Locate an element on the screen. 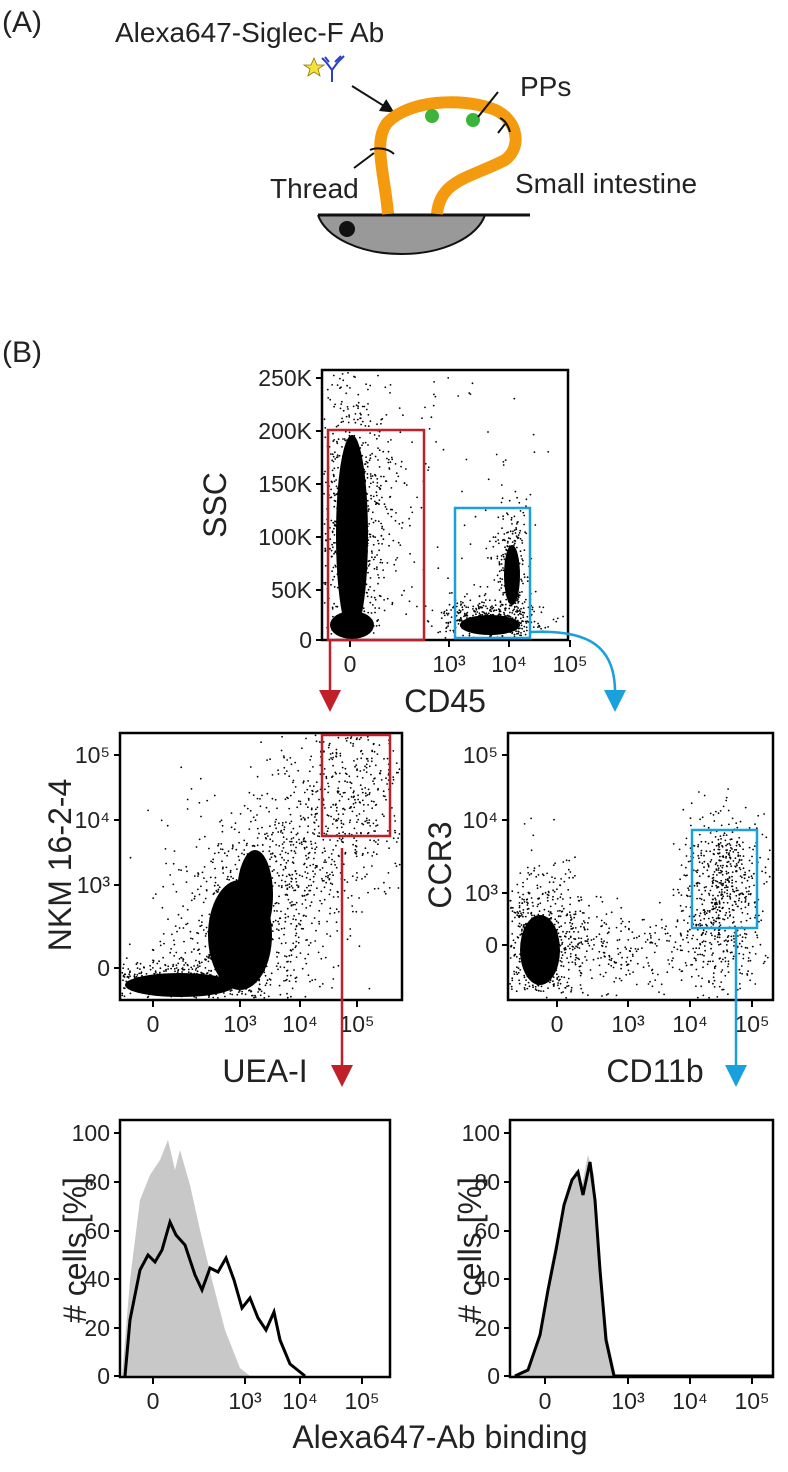 The image size is (788, 1472). y-tick-label: 0 is located at coordinates (493, 1376).